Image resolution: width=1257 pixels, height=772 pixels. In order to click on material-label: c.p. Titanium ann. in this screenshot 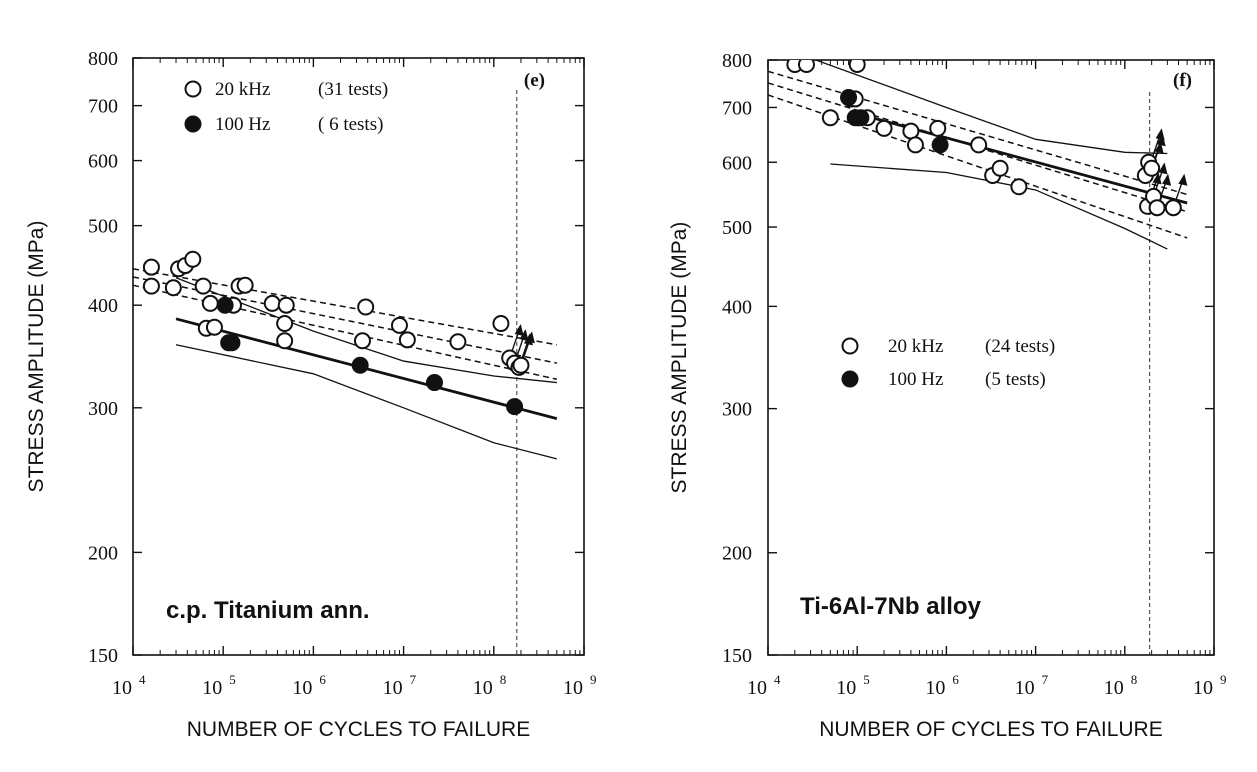, I will do `click(268, 610)`.